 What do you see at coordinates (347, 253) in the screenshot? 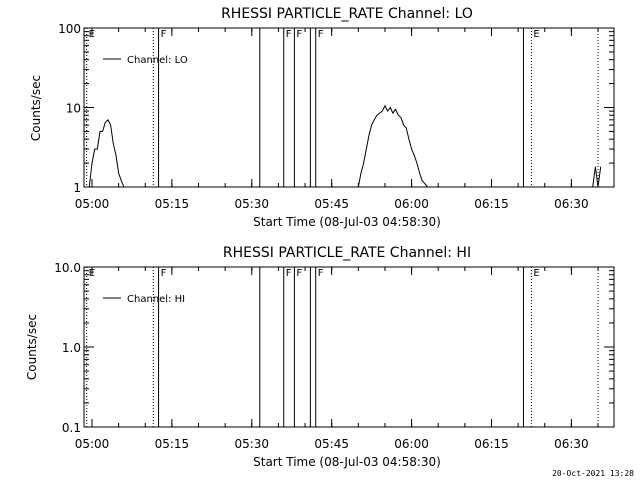
I see `chart-title: RHESSI PARTICLE_RATE Channel: HI` at bounding box center [347, 253].